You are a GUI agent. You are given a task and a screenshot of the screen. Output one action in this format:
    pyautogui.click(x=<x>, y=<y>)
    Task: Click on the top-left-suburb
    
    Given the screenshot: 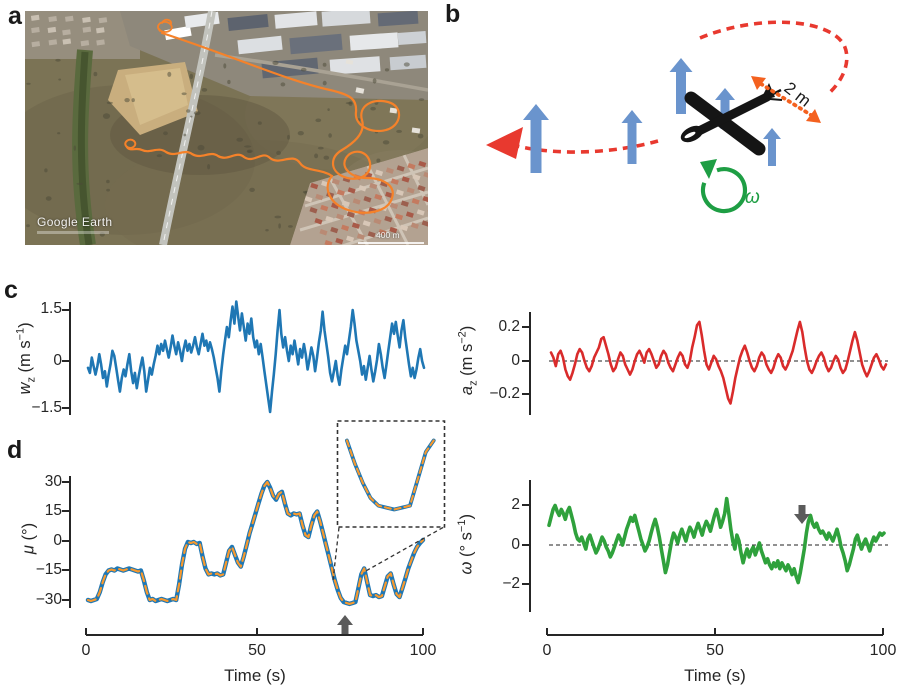 What is the action you would take?
    pyautogui.click(x=69, y=31)
    